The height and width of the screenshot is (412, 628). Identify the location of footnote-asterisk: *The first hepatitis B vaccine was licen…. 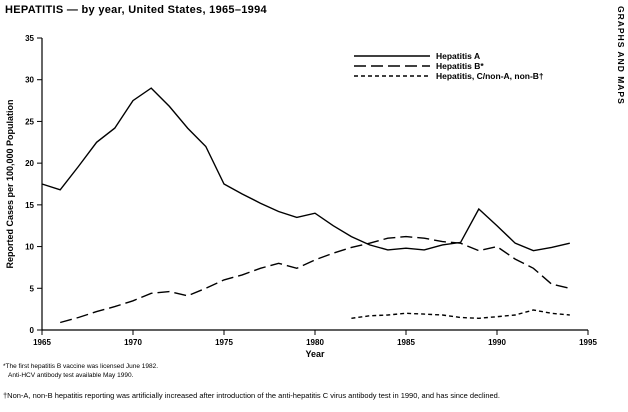
(80, 372).